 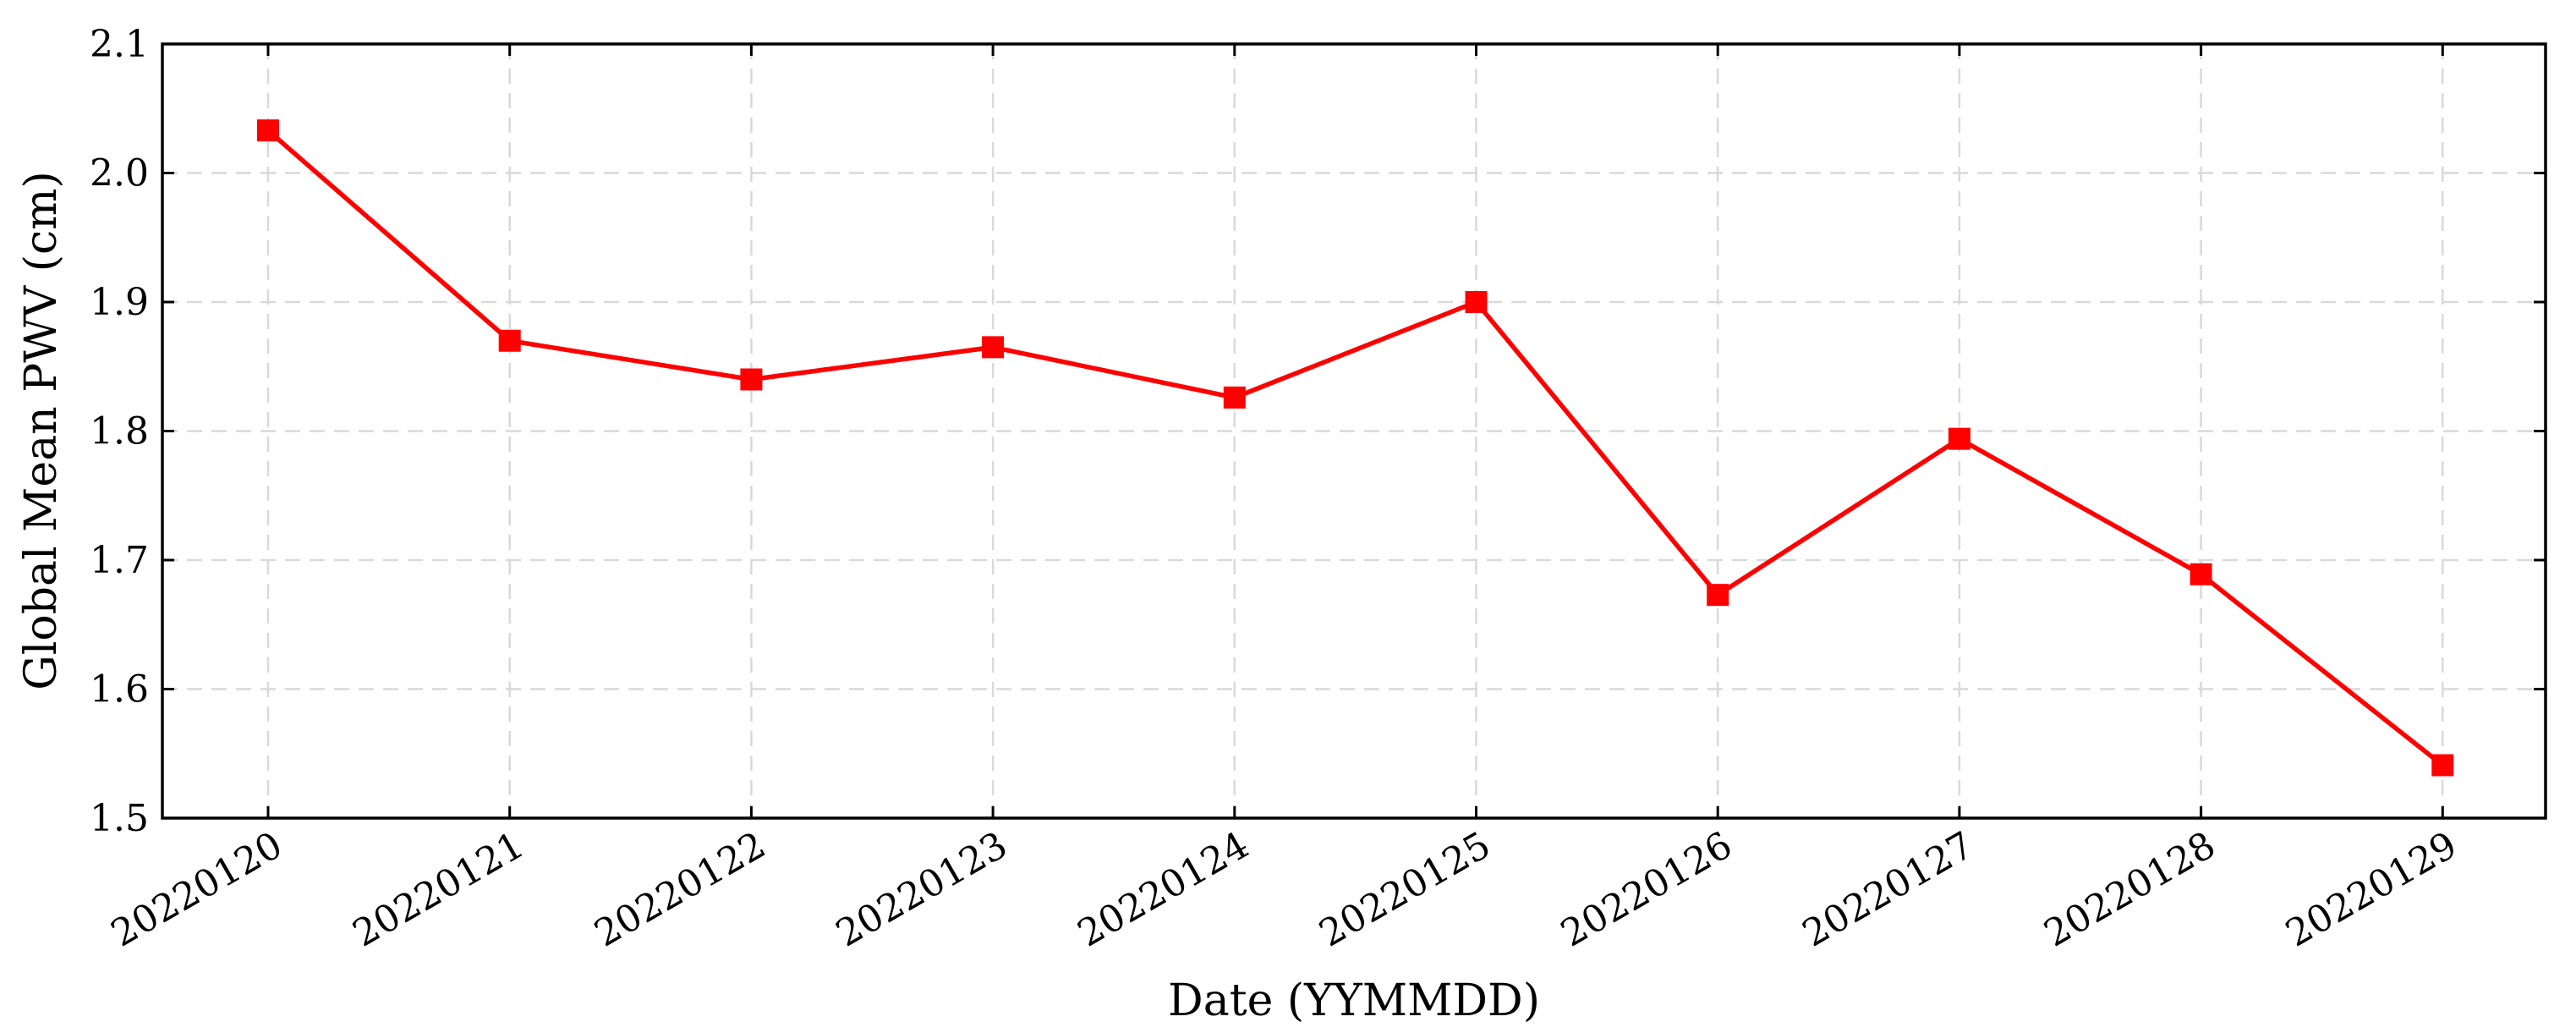 I want to click on x-tick-label: 20220120, so click(x=196, y=889).